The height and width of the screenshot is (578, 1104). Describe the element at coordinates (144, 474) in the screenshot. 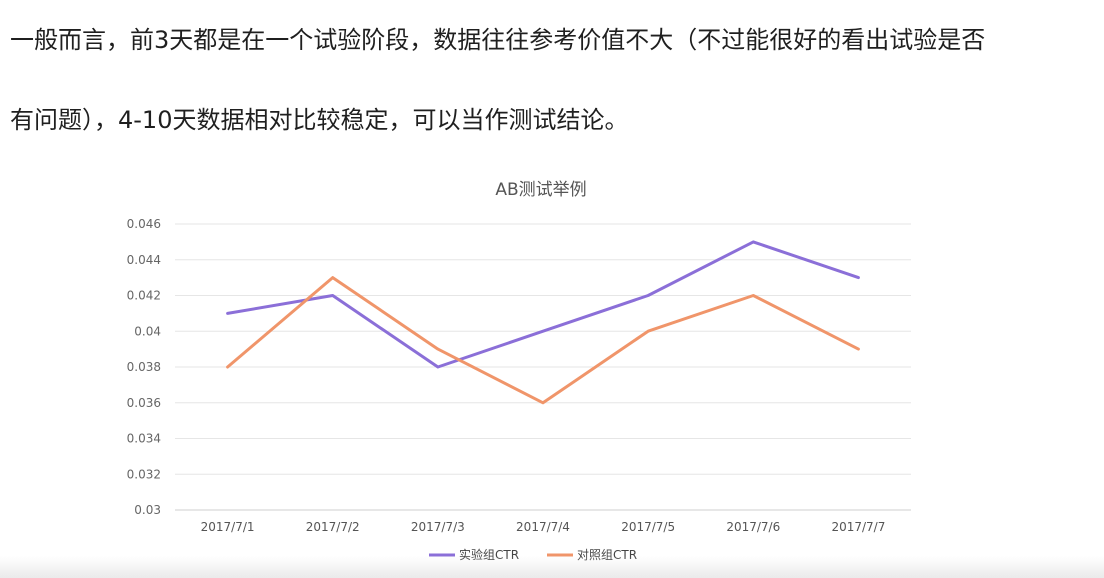

I see `y-tick-label: 0.032` at that location.